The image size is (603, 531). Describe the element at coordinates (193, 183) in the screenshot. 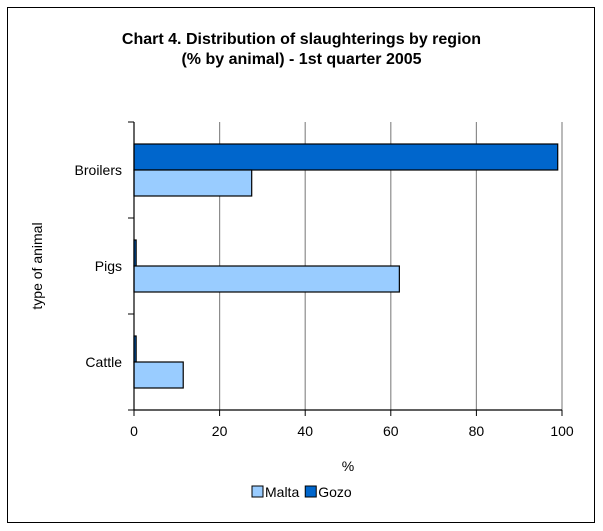

I see `bar-malta-broilers` at that location.